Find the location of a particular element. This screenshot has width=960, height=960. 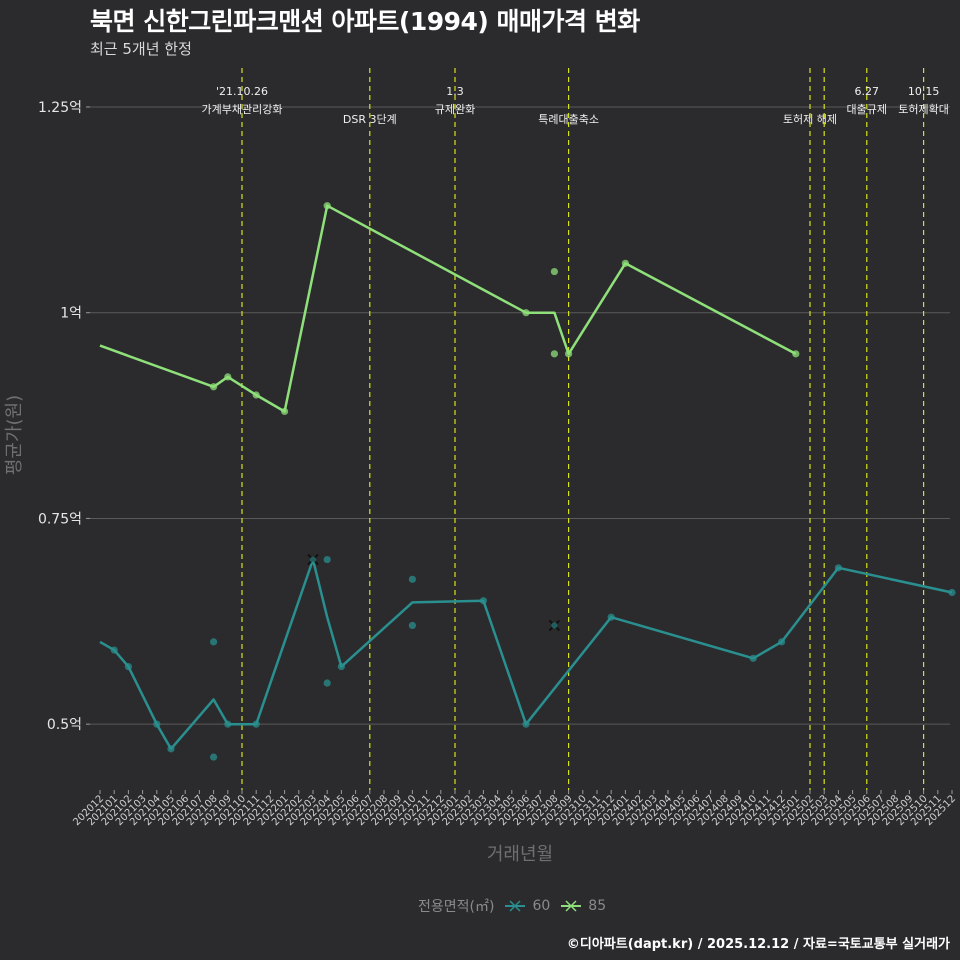

legend: 전용면적(㎡) 60 85 is located at coordinates (512, 906).